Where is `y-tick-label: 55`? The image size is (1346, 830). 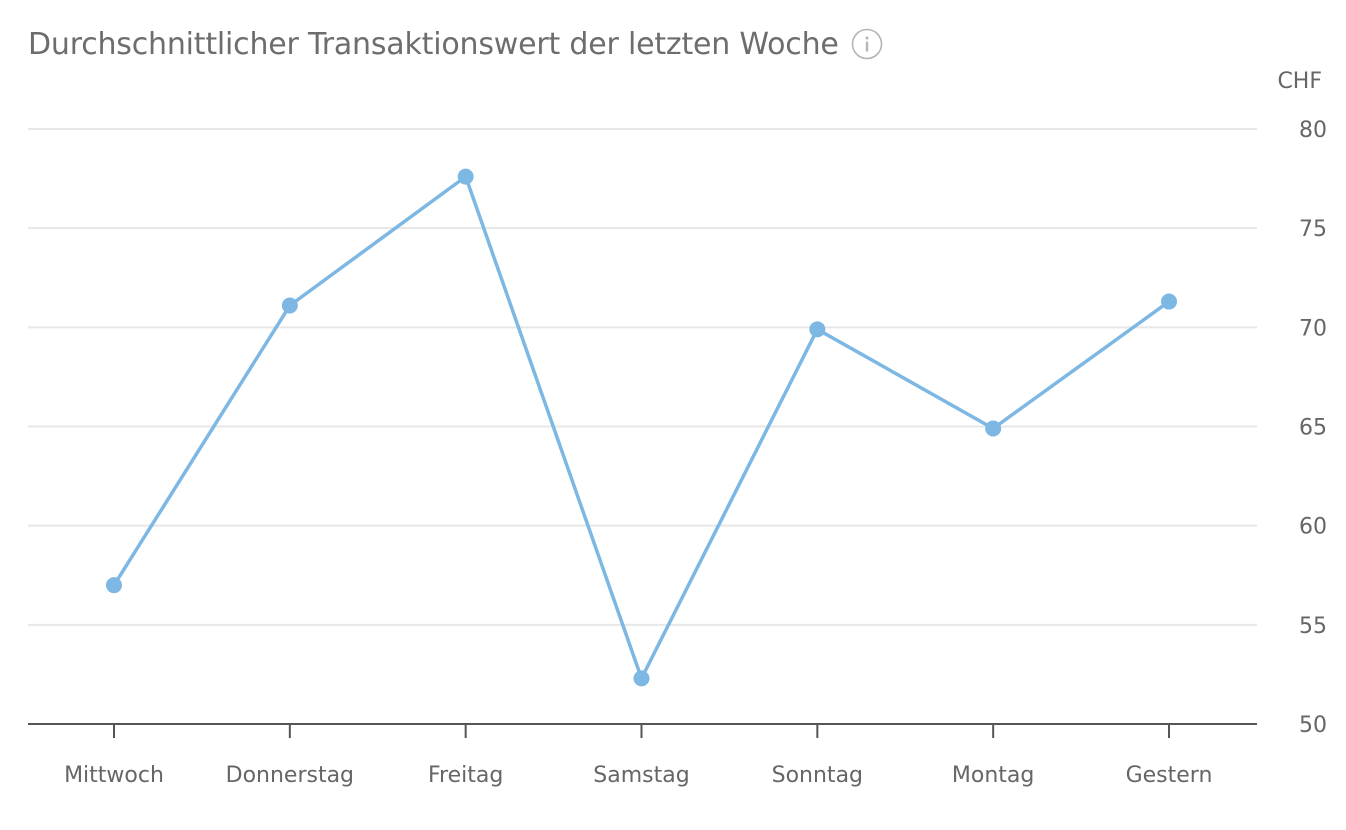
y-tick-label: 55 is located at coordinates (1313, 626).